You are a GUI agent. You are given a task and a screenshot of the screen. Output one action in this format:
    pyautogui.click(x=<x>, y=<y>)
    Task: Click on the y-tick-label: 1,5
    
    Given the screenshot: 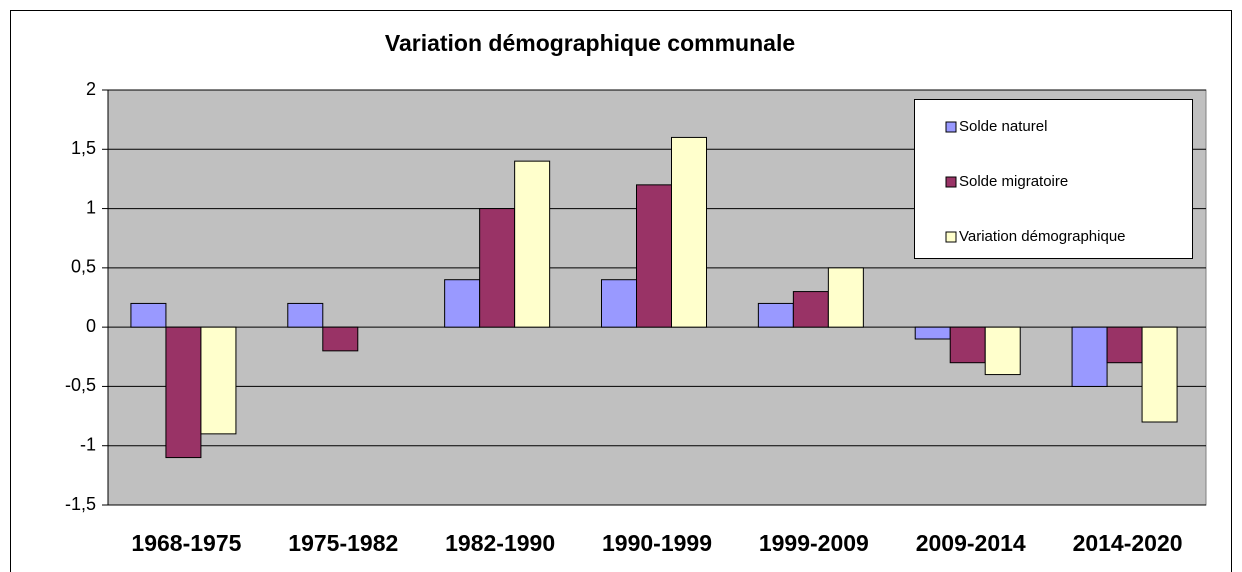 What is the action you would take?
    pyautogui.click(x=83, y=148)
    